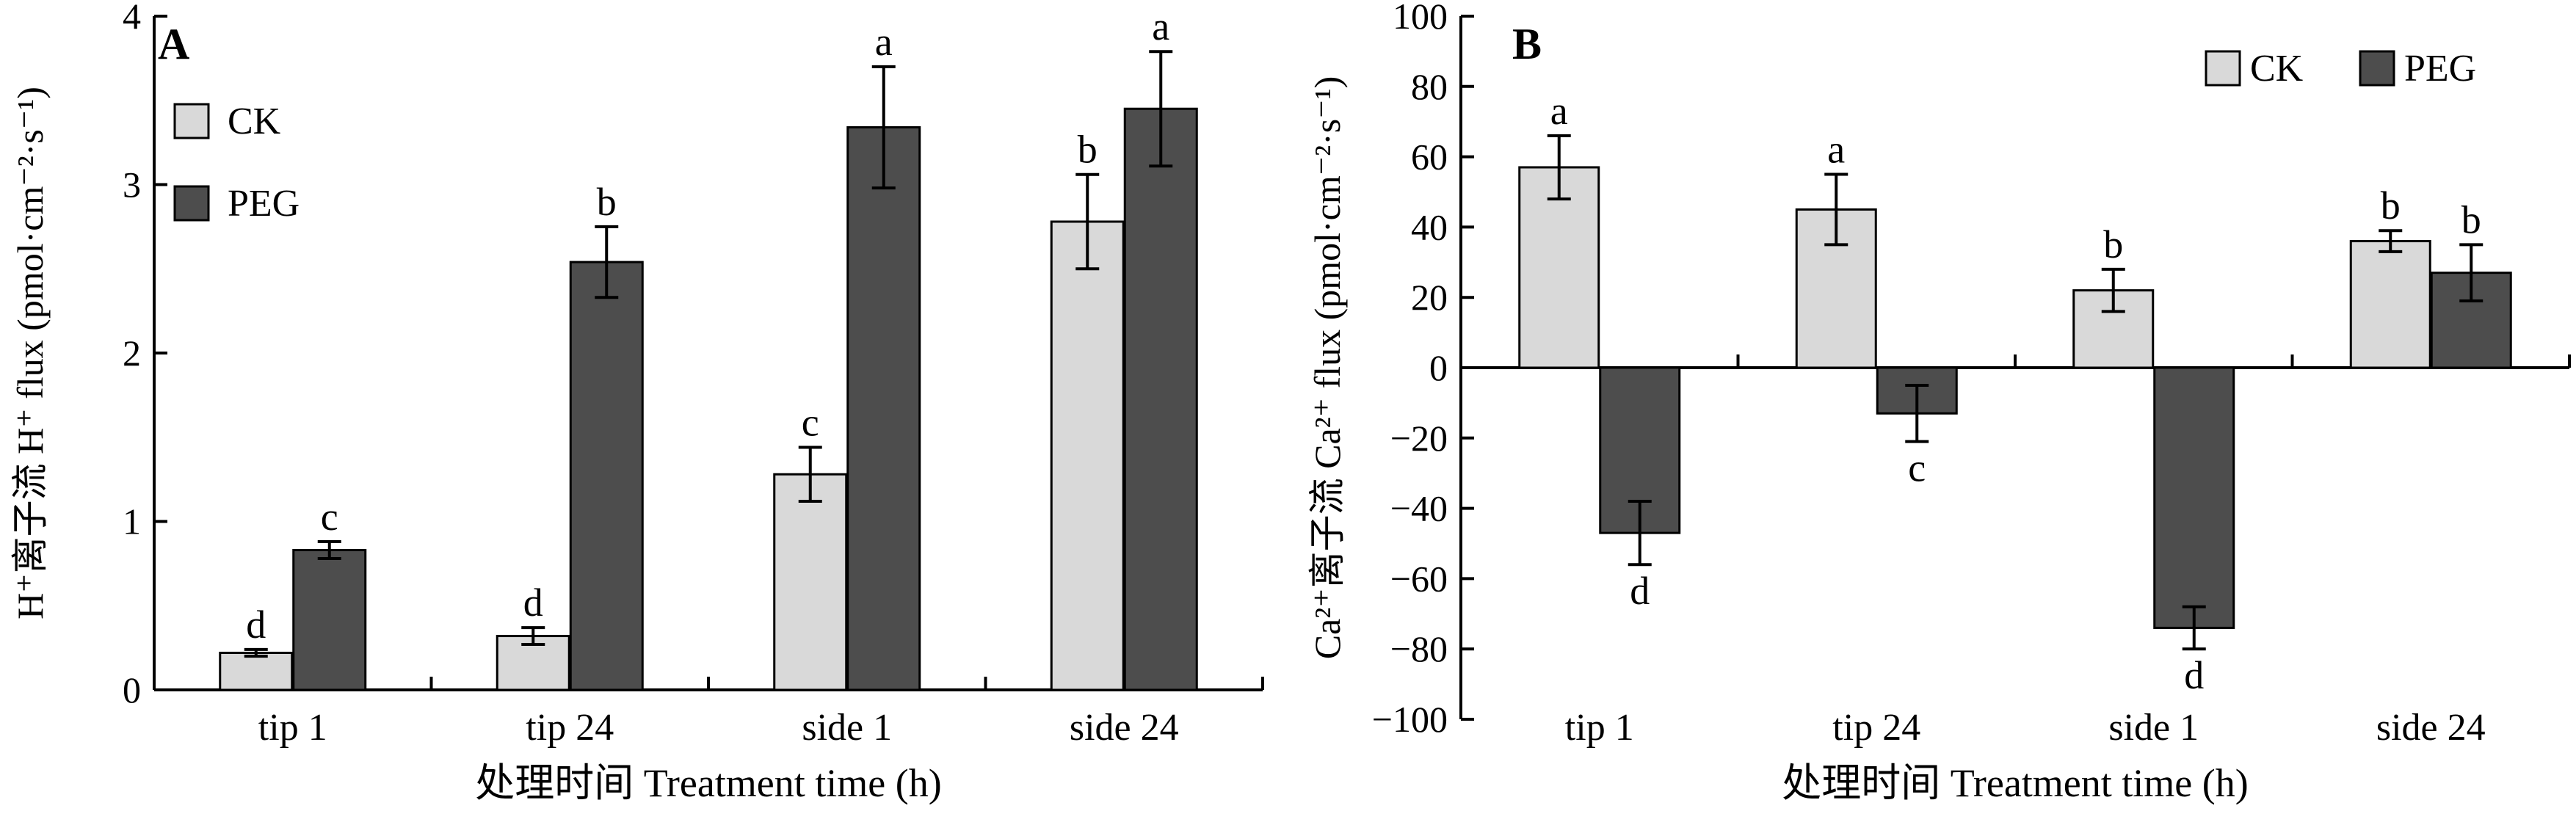  What do you see at coordinates (132, 353) in the screenshot?
I see `y-tick-label: 2` at bounding box center [132, 353].